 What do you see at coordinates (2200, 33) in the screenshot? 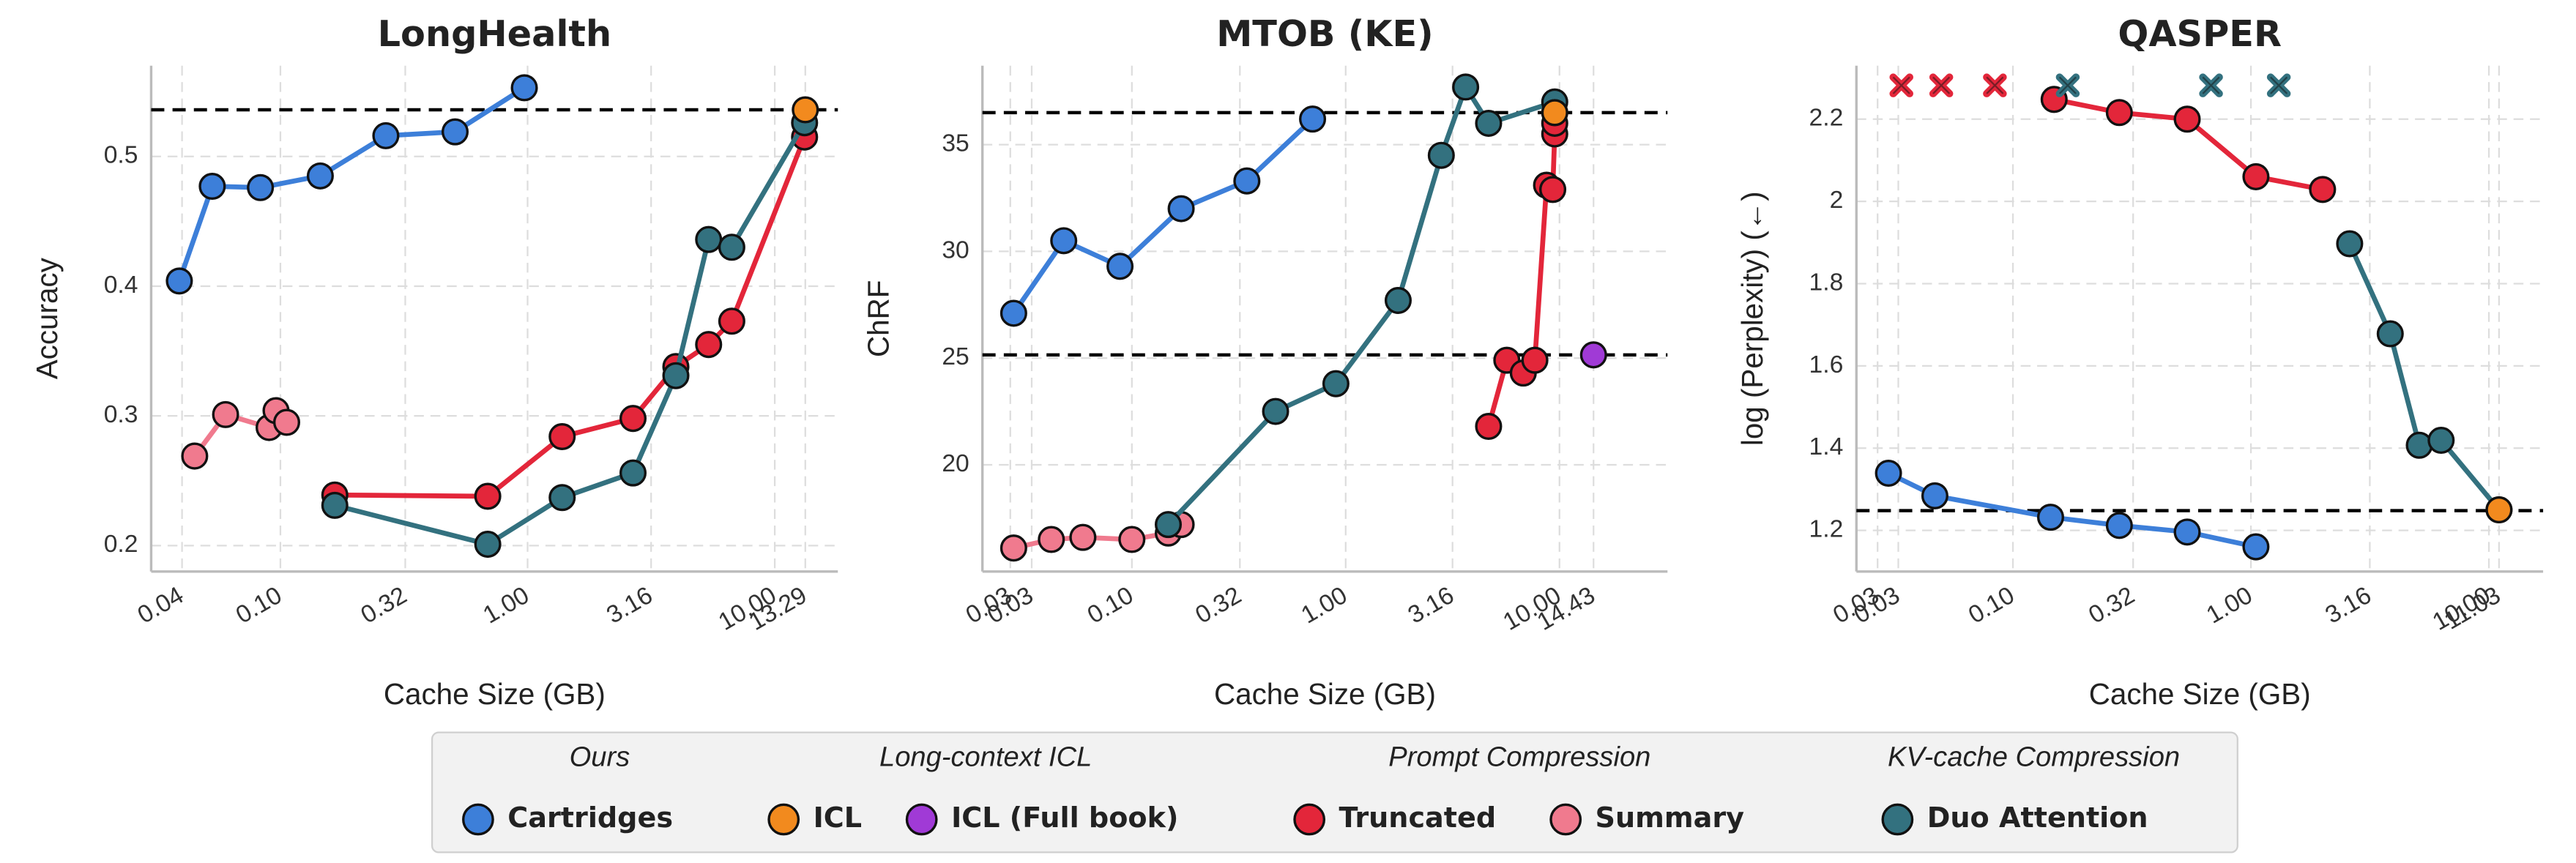
I see `chart-title: QASPER` at bounding box center [2200, 33].